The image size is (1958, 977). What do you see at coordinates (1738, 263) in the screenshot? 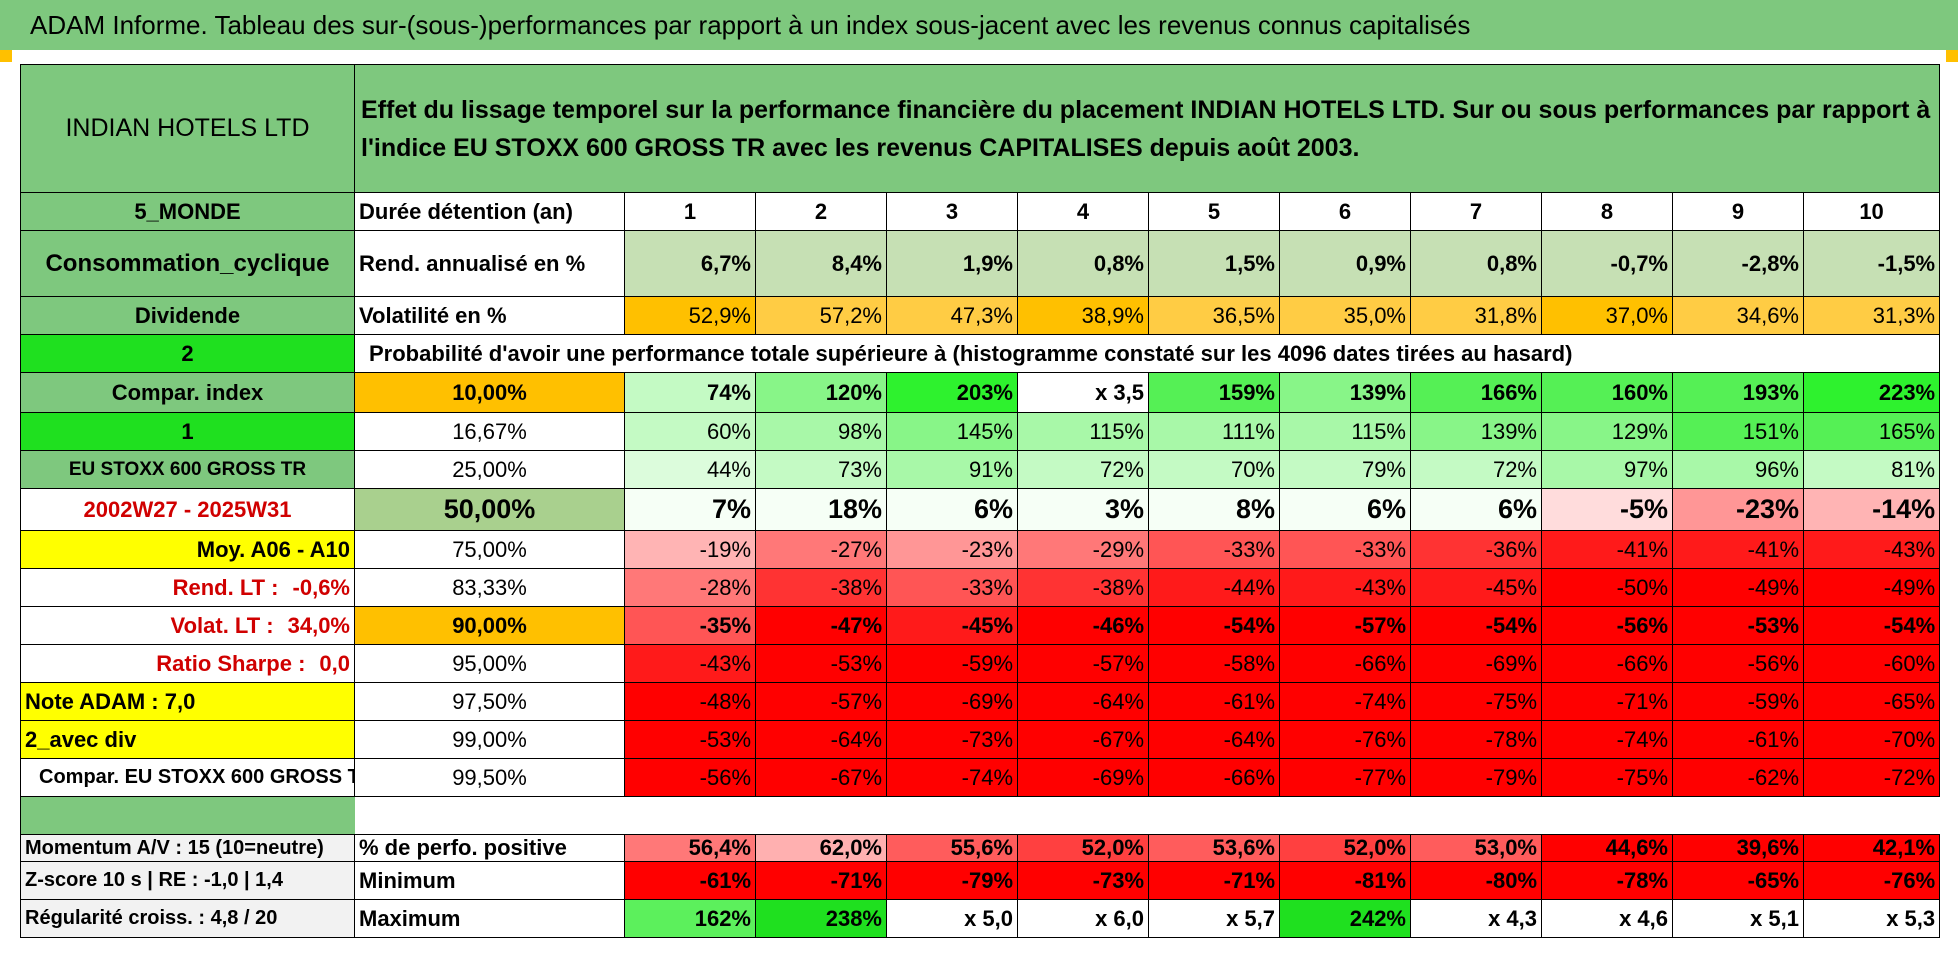
I see `rend-value: -2,8%` at bounding box center [1738, 263].